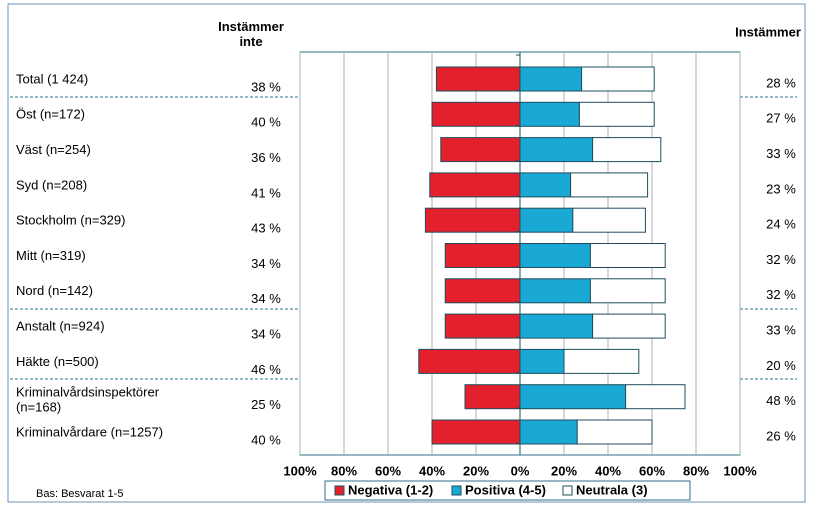 This screenshot has width=813, height=507. Describe the element at coordinates (781, 224) in the screenshot. I see `right-value-label: 24 %` at that location.